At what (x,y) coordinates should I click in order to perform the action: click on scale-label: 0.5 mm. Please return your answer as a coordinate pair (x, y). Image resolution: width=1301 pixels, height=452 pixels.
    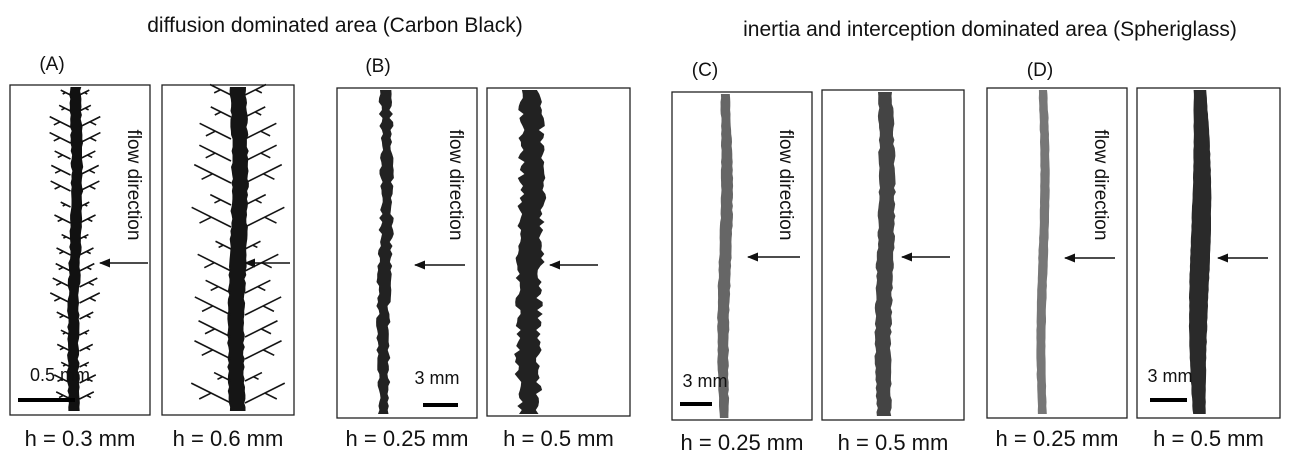
    Looking at the image, I should click on (60, 375).